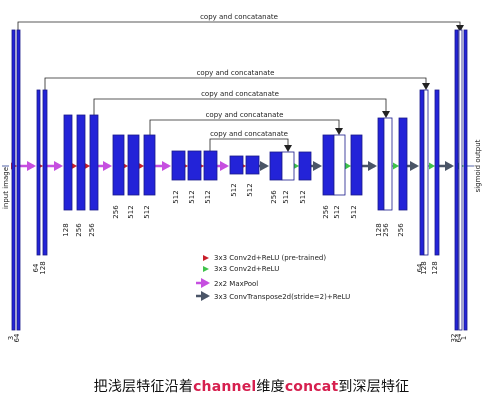 Image resolution: width=503 pixels, height=402 pixels. What do you see at coordinates (206, 269) in the screenshot?
I see `legend-green-marker-icon` at bounding box center [206, 269].